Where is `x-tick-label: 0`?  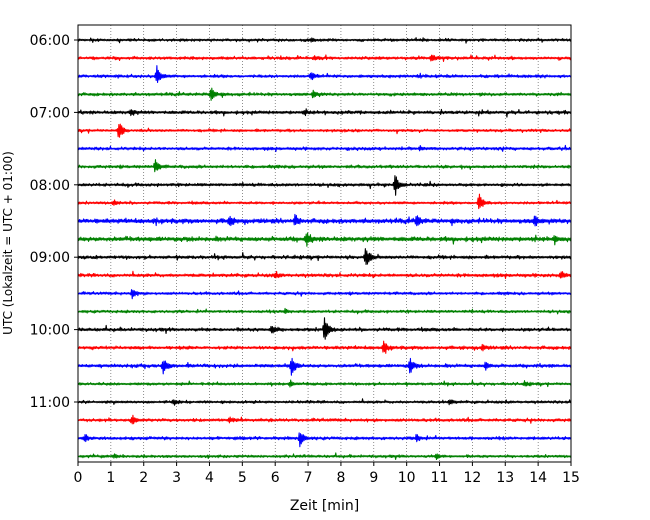 x-tick-label: 0 is located at coordinates (78, 478).